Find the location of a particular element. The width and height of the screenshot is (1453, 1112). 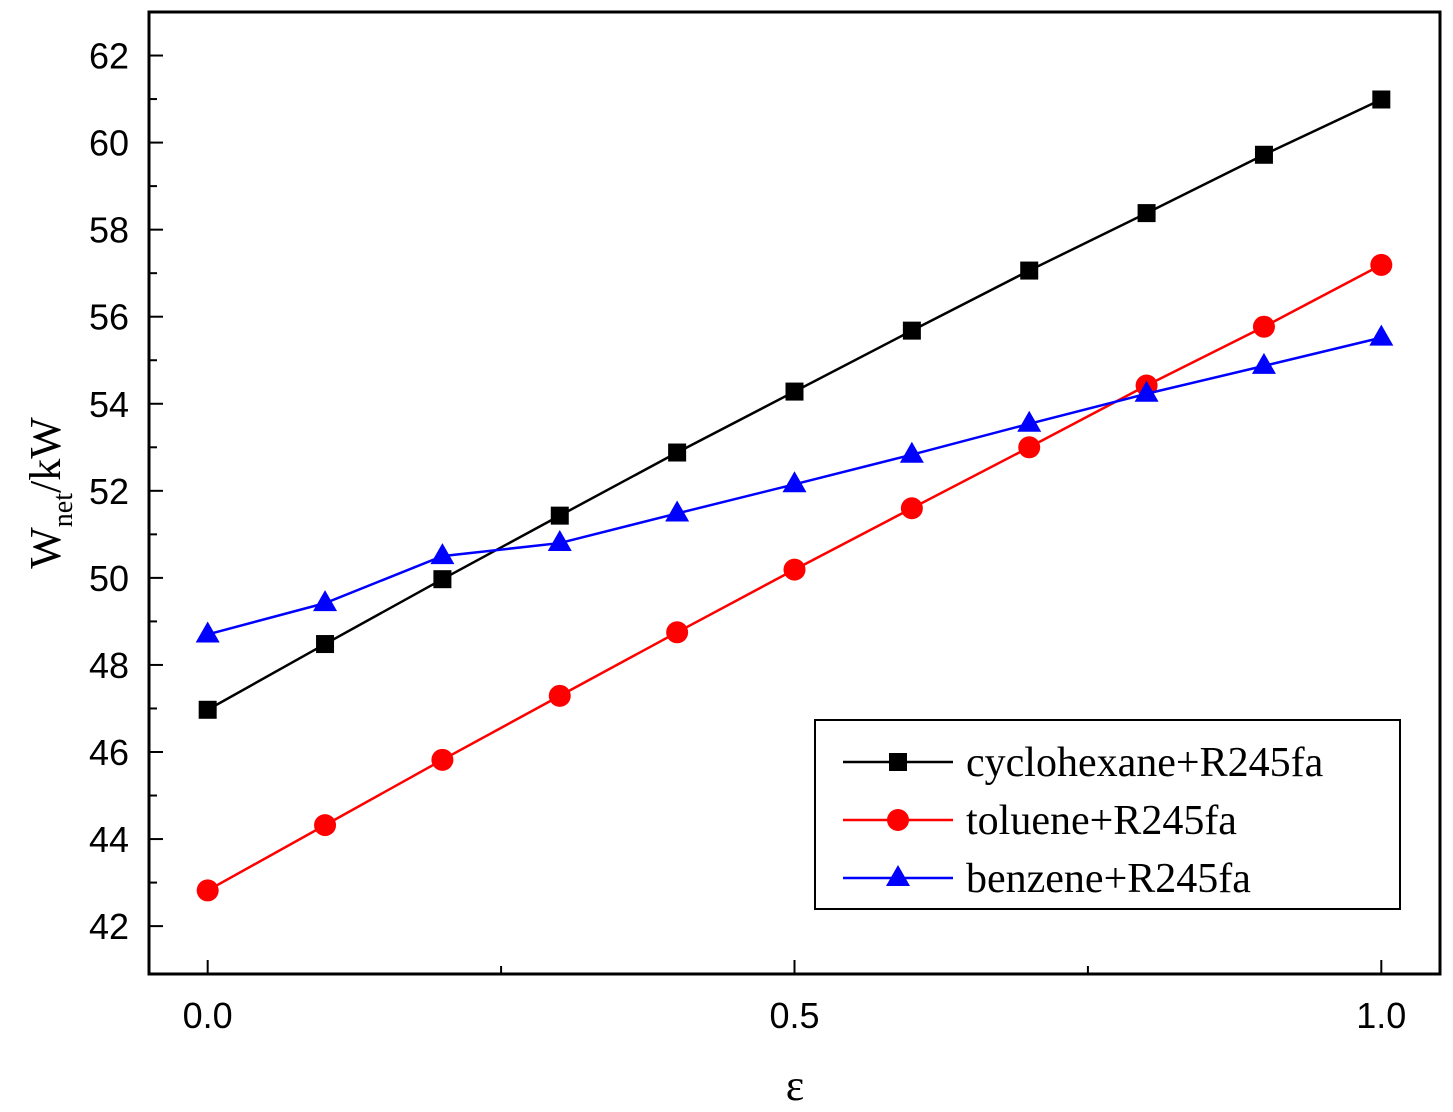

legend-item: toluene+R245fa is located at coordinates (1040, 821).